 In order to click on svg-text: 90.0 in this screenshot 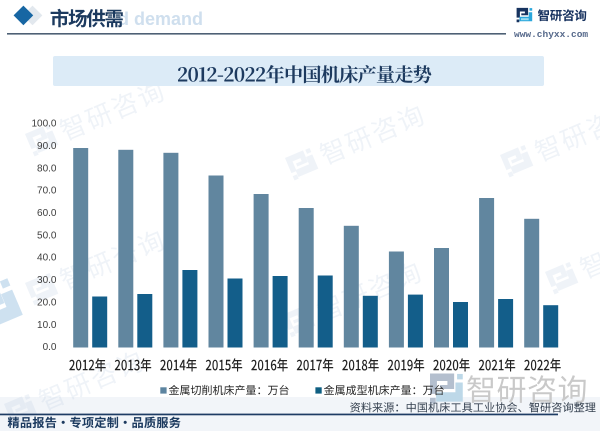, I will do `click(47, 146)`.